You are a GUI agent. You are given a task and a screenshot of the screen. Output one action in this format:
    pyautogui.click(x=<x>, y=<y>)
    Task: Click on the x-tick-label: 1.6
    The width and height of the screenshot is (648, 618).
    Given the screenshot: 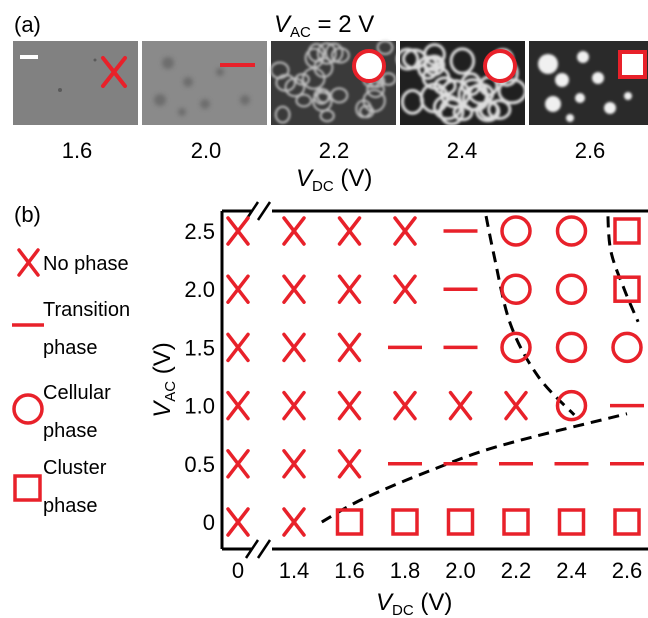 What is the action you would take?
    pyautogui.click(x=349, y=570)
    